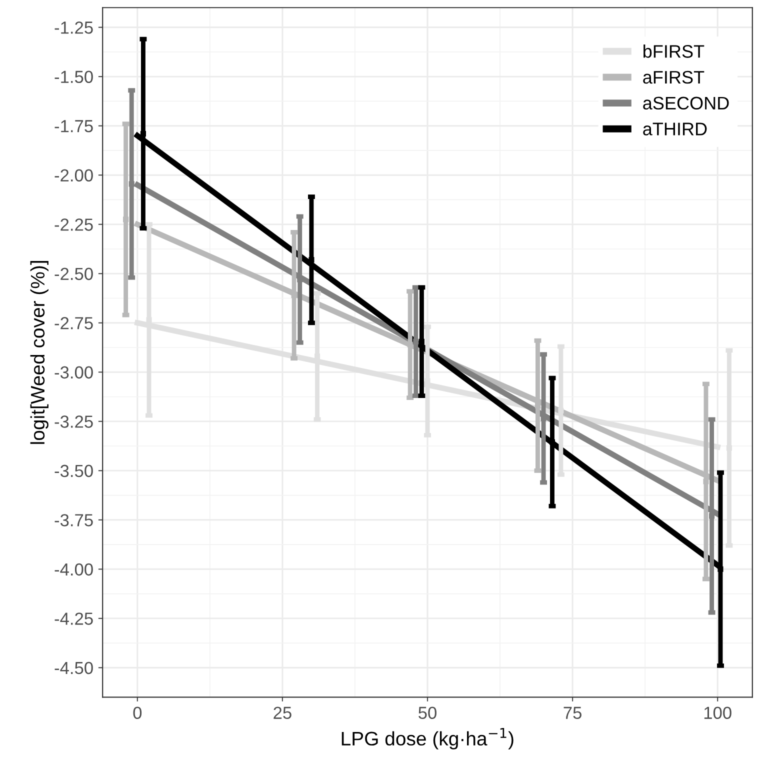 This screenshot has width=760, height=762. I want to click on y-tick-label: -4.50, so click(73, 668).